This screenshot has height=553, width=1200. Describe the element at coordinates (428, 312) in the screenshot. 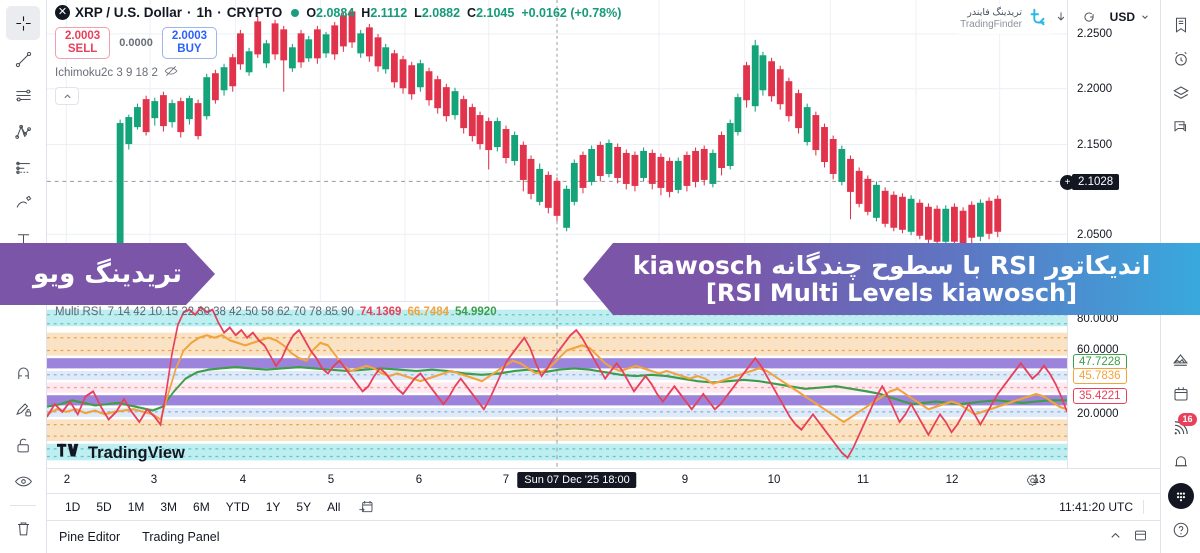

I see `rsi-value-2: 66.7484` at that location.